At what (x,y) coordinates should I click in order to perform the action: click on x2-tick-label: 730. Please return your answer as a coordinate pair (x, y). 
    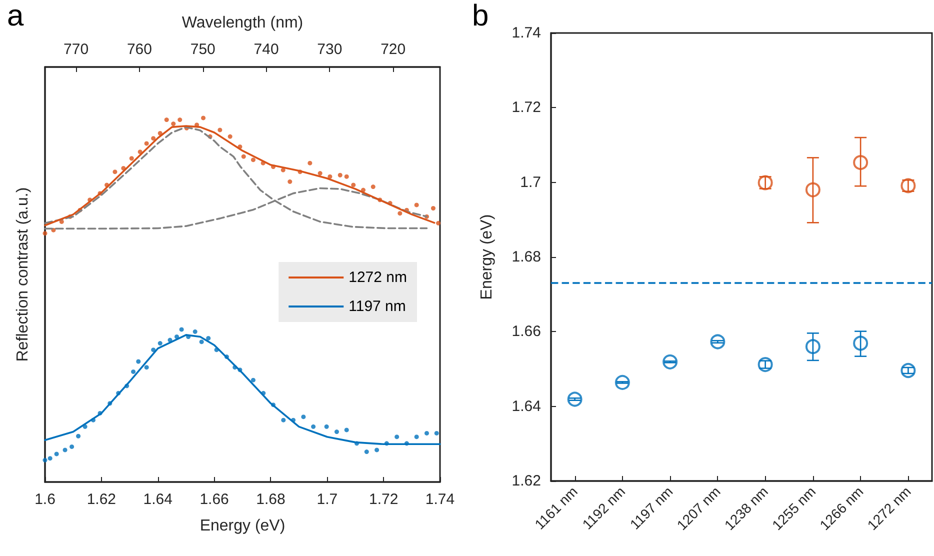
    Looking at the image, I should click on (329, 49).